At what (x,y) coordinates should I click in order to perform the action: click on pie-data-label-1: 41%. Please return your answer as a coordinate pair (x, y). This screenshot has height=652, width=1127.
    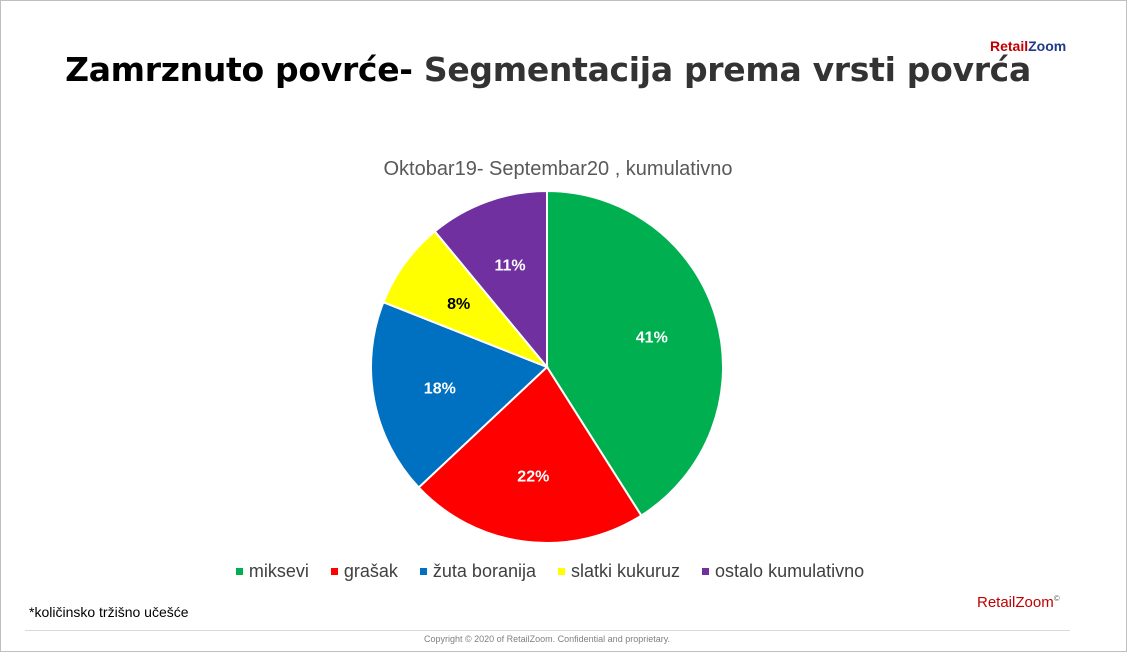
    Looking at the image, I should click on (652, 338).